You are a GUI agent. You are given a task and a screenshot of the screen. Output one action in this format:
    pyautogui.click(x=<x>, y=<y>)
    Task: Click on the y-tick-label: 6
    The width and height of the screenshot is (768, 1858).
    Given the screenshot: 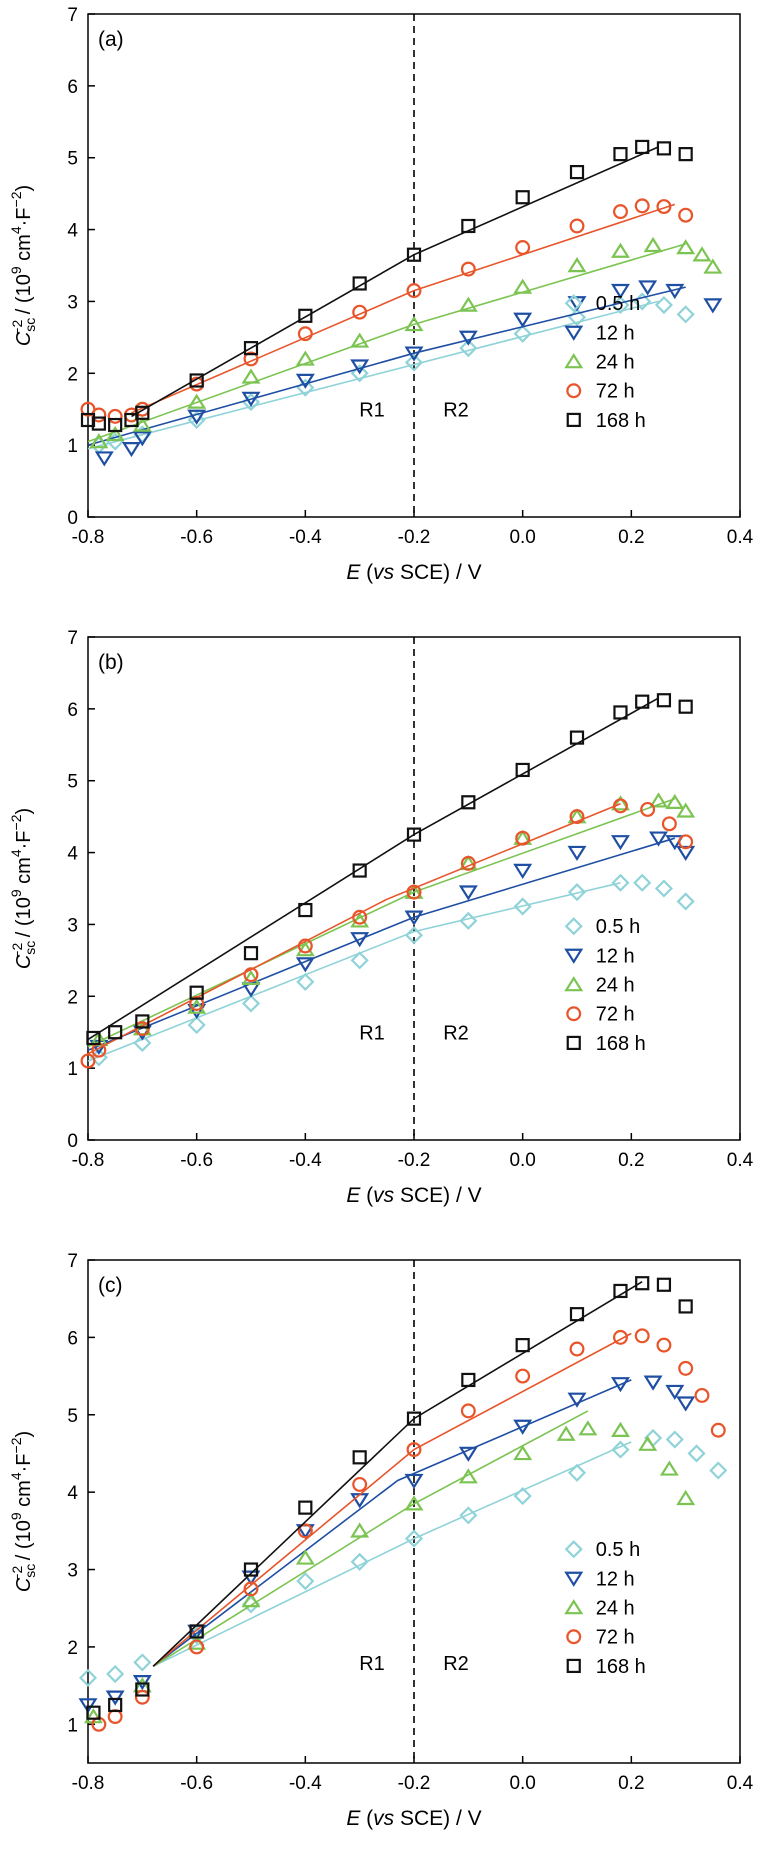 What is the action you would take?
    pyautogui.click(x=72, y=710)
    